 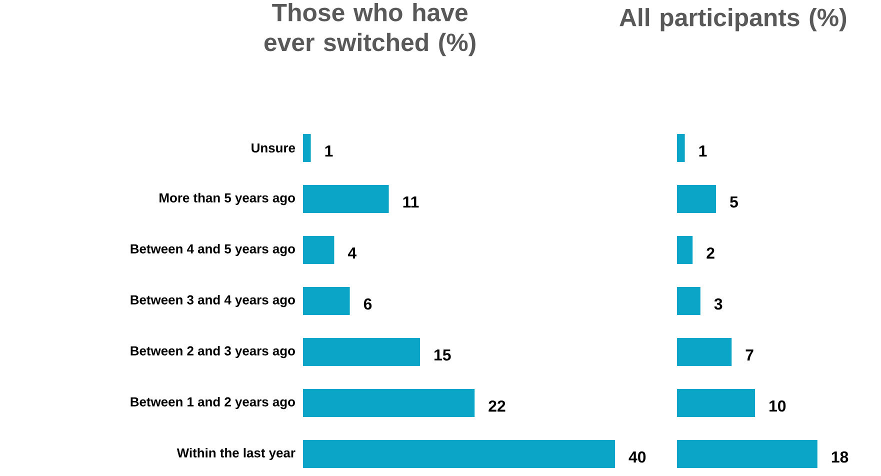 I want to click on y-tick-label: Between 2 and 3 years ago, so click(x=212, y=352).